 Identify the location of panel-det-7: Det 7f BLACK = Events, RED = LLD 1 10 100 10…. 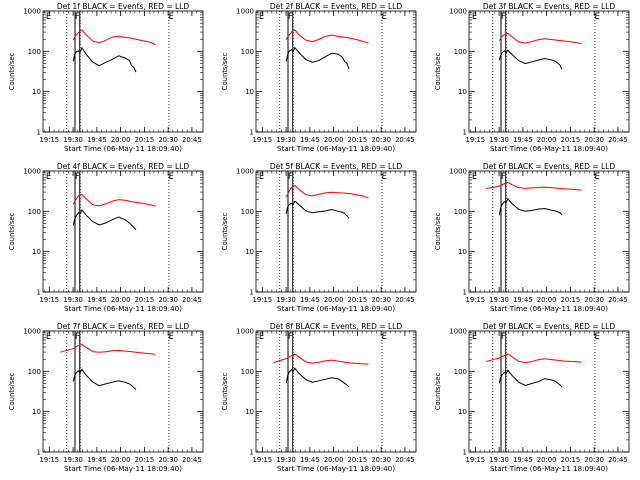
(106, 397).